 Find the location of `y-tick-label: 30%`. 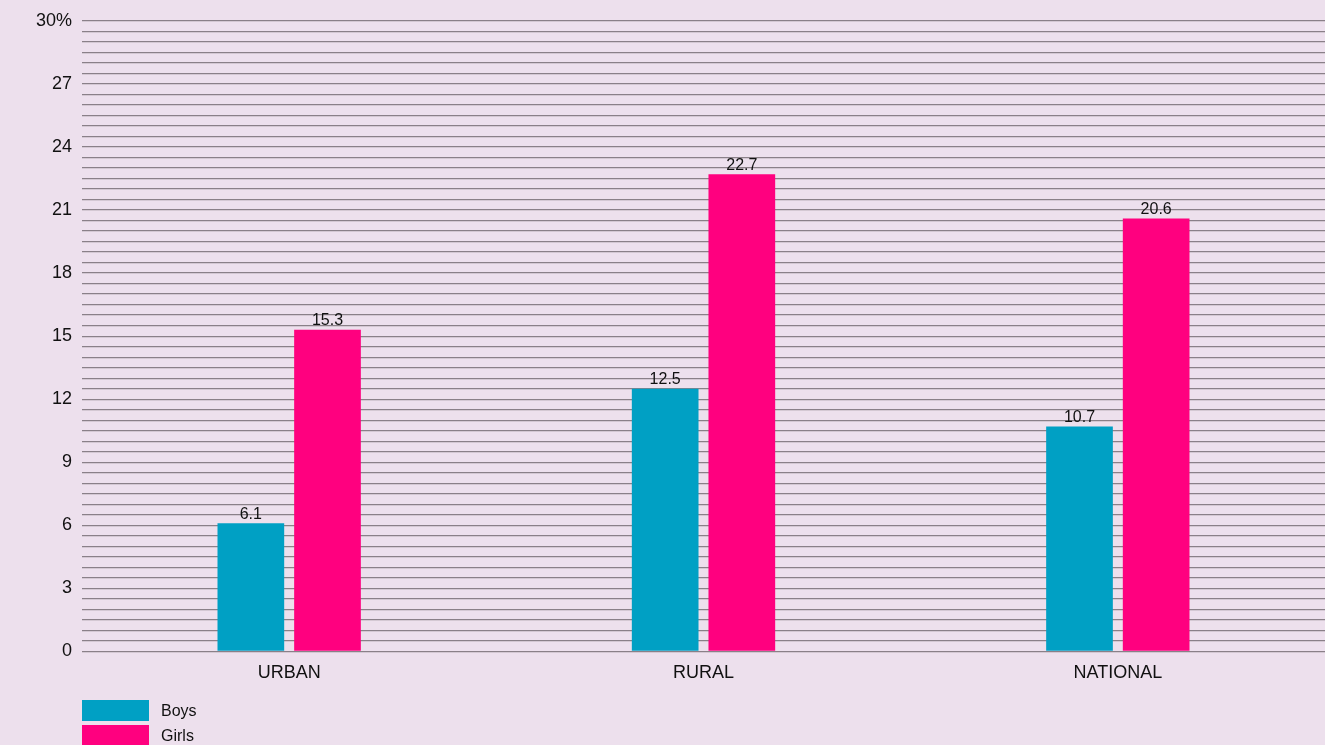

y-tick-label: 30% is located at coordinates (53, 19).